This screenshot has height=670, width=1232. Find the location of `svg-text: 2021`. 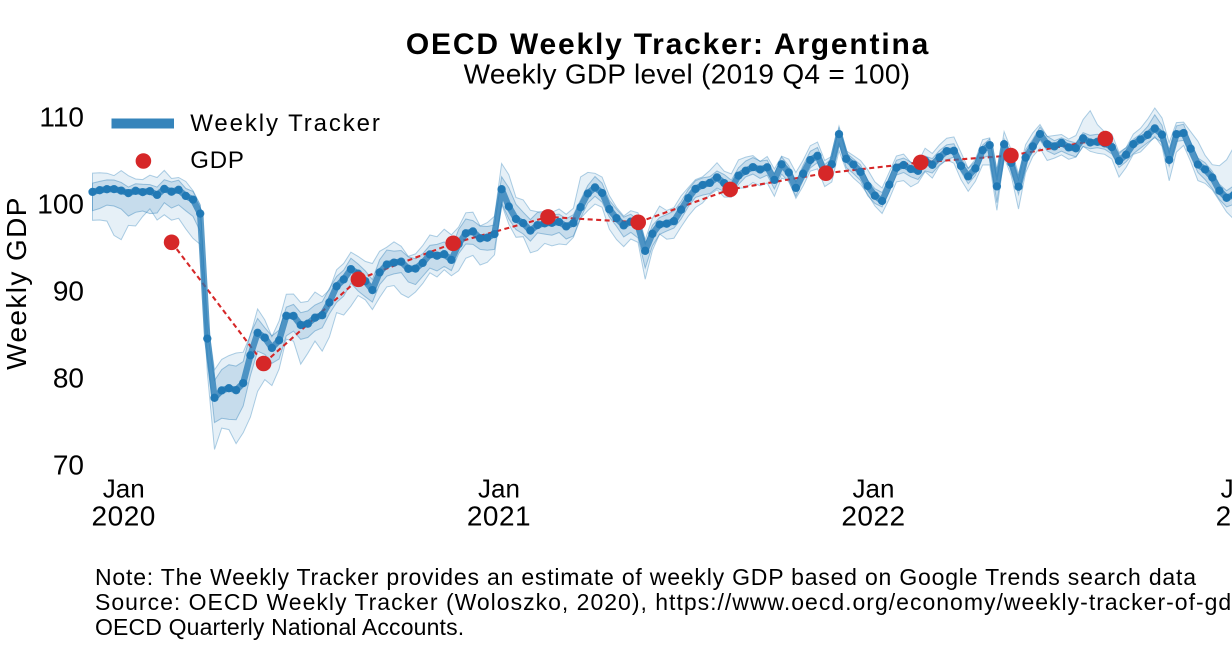

svg-text: 2021 is located at coordinates (499, 516).